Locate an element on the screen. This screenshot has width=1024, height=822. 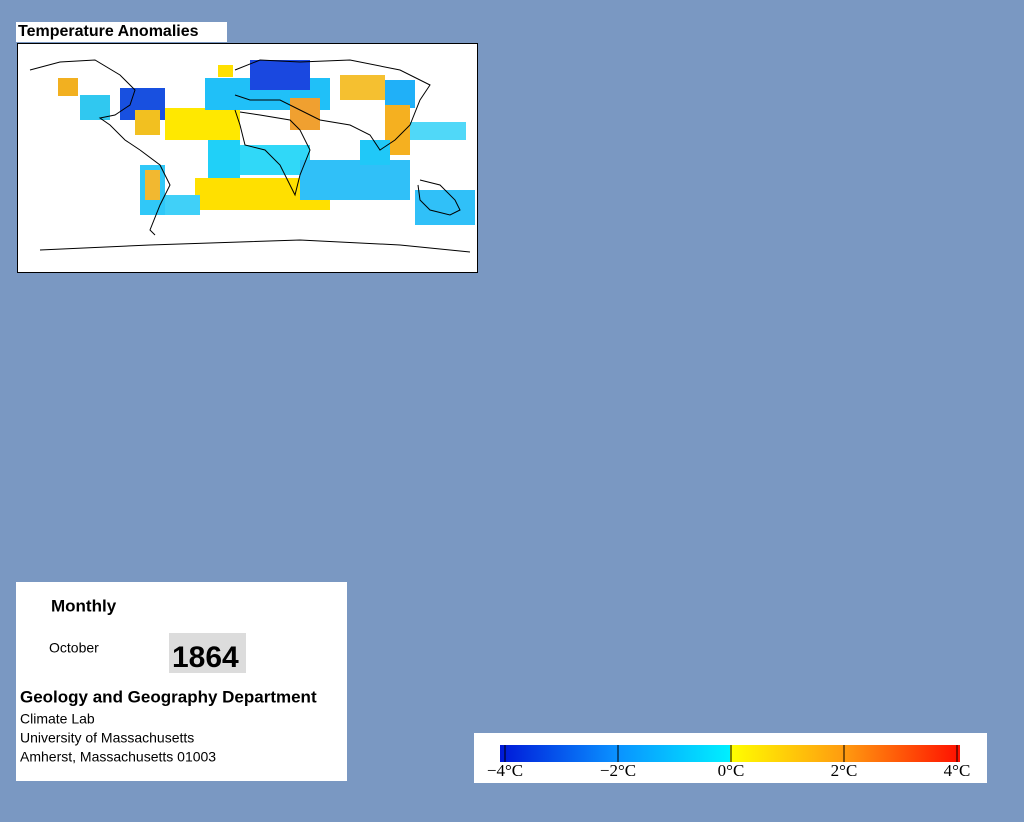
title-box is located at coordinates (121, 32).